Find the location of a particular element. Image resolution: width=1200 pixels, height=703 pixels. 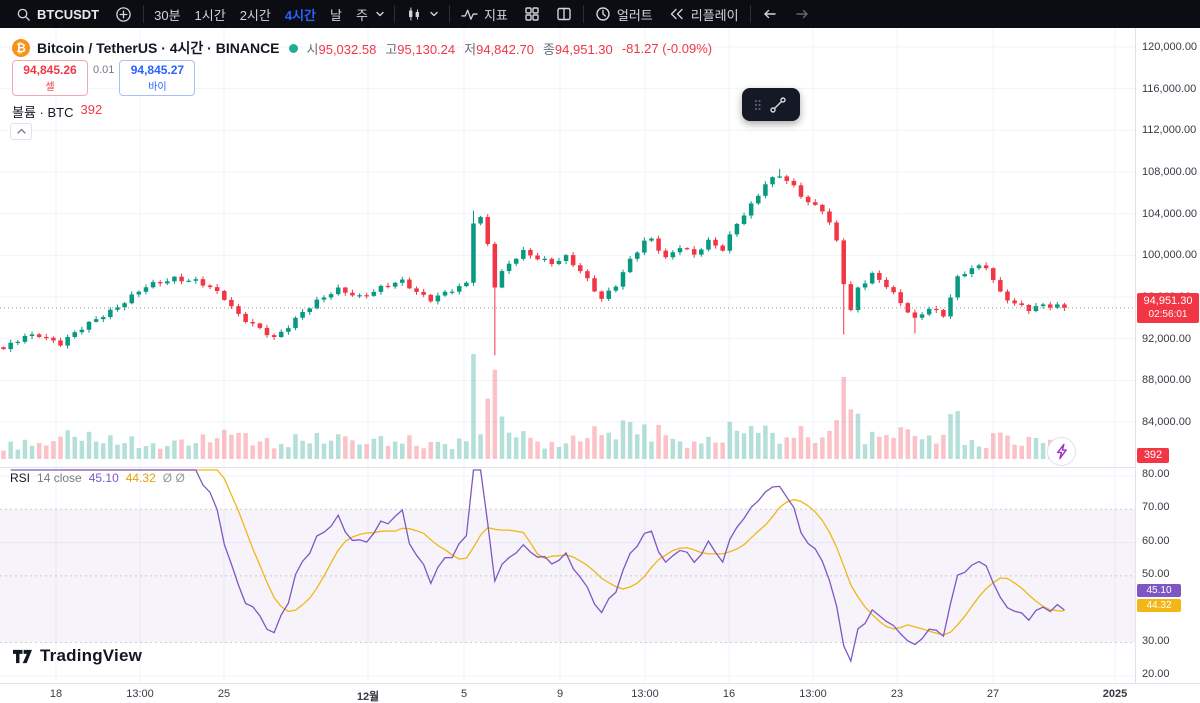

interval-4h: 4시간 is located at coordinates (300, 15).